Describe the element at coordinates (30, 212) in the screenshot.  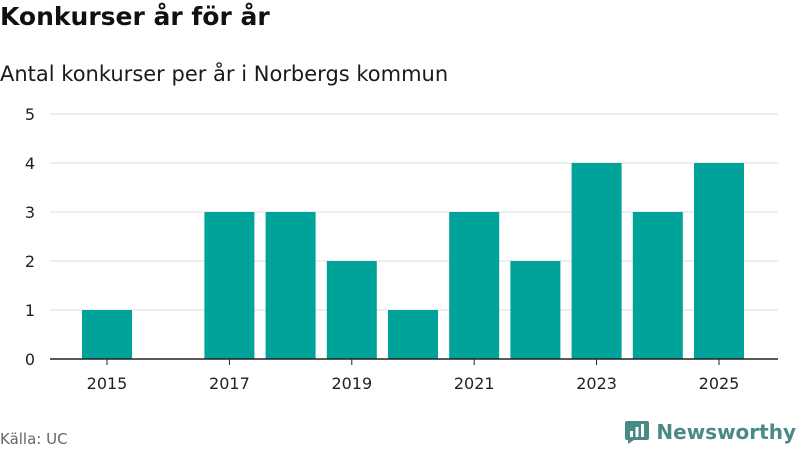
I see `y-tick-label: 3` at that location.